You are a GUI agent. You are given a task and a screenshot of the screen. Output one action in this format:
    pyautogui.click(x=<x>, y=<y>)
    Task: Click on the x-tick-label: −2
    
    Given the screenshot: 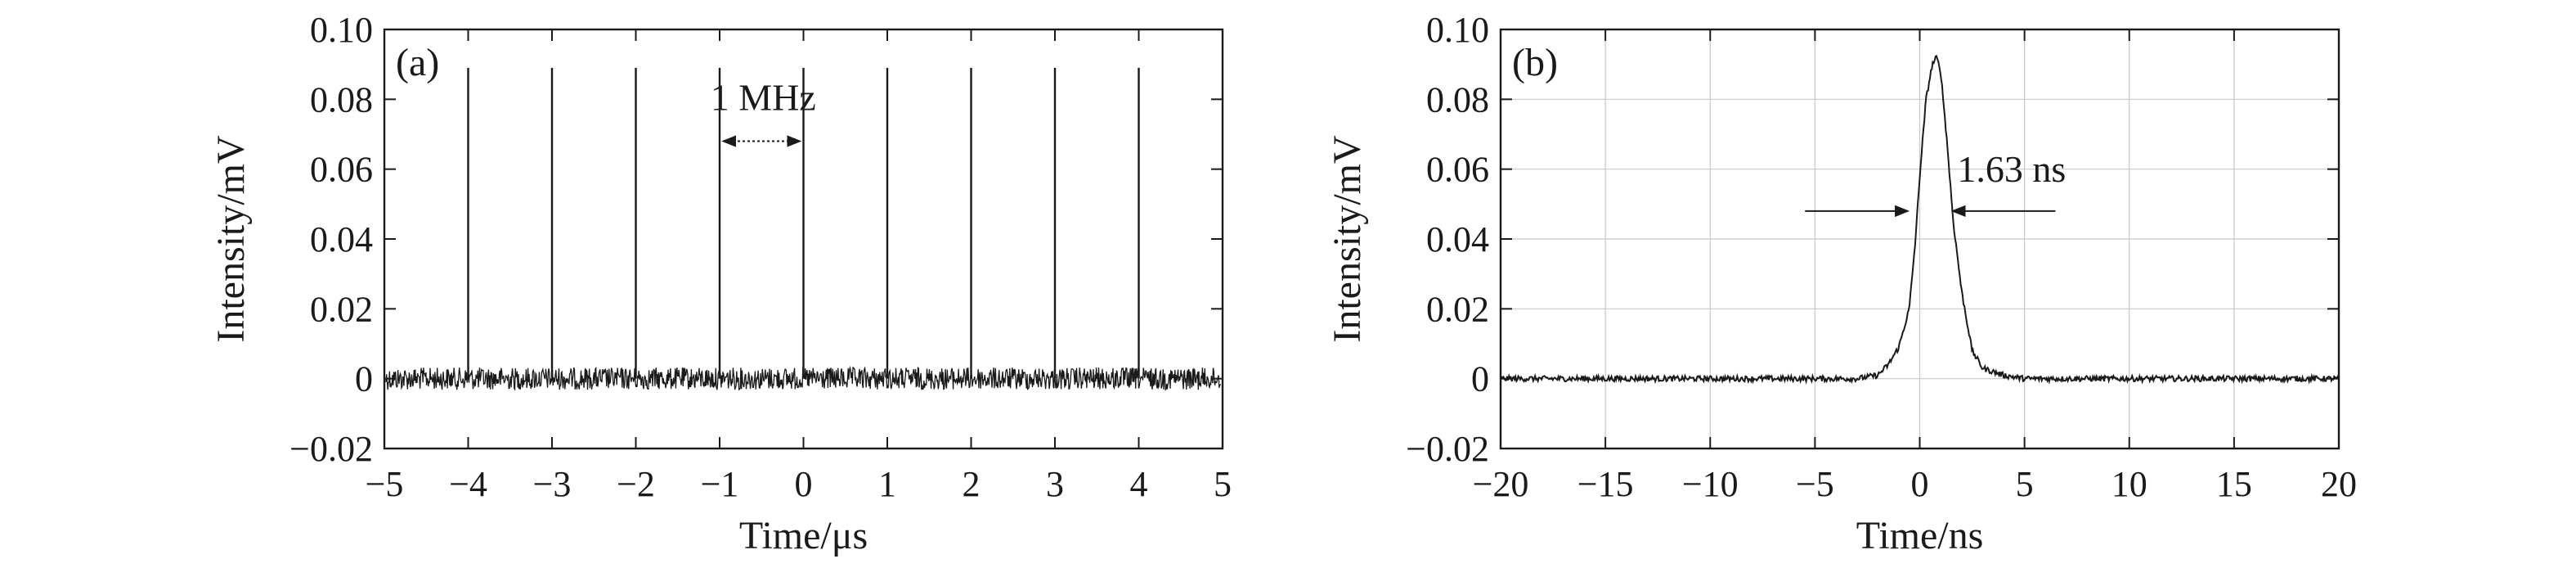 What is the action you would take?
    pyautogui.click(x=636, y=484)
    